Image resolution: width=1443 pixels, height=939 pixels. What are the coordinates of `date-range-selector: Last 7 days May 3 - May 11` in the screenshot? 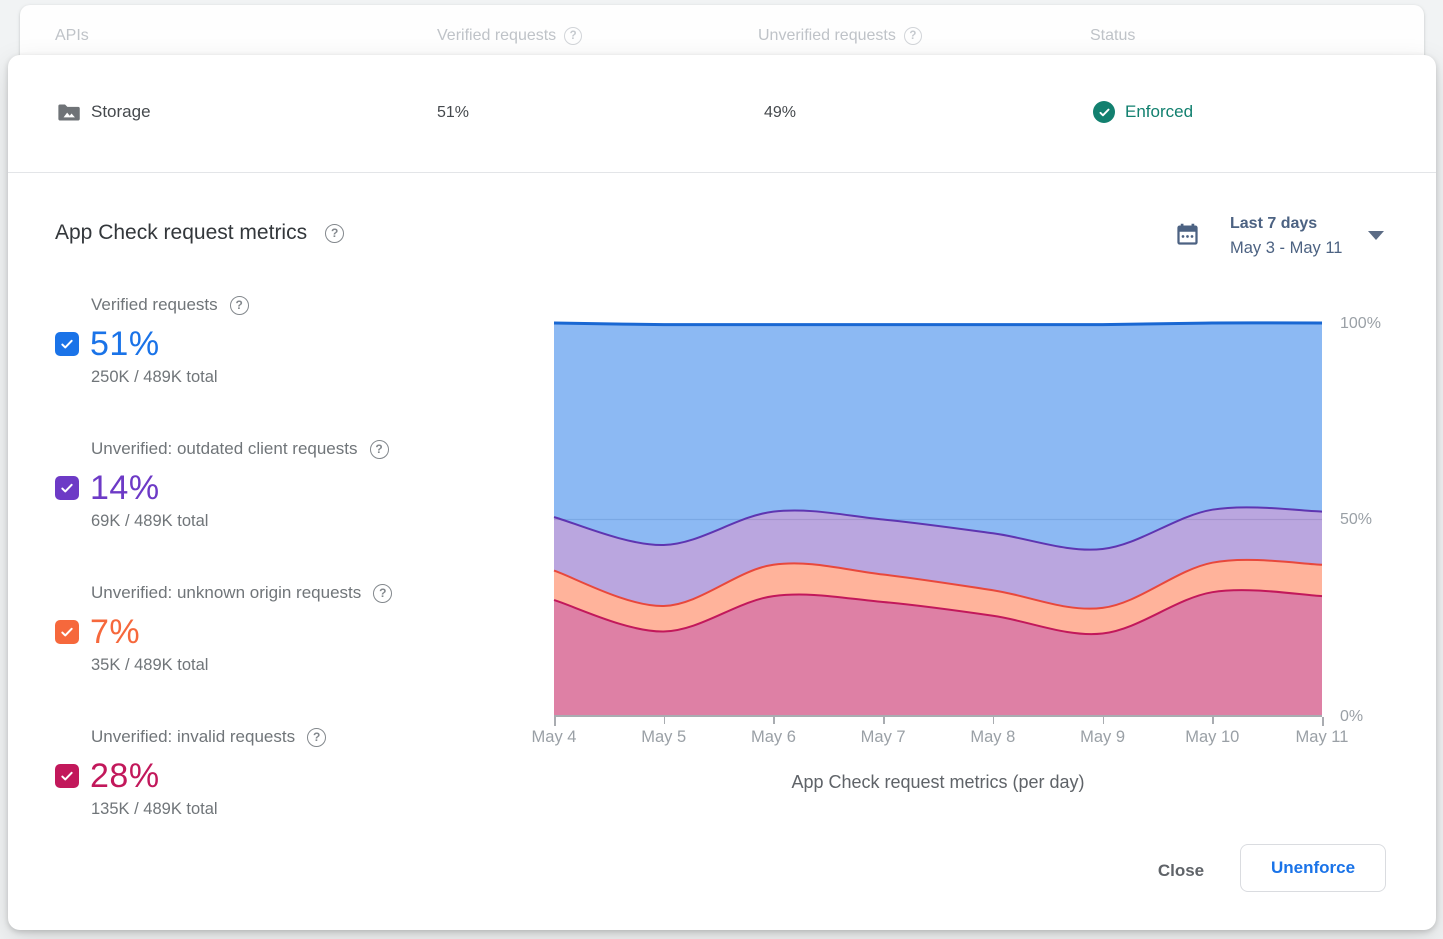 It's located at (1280, 237).